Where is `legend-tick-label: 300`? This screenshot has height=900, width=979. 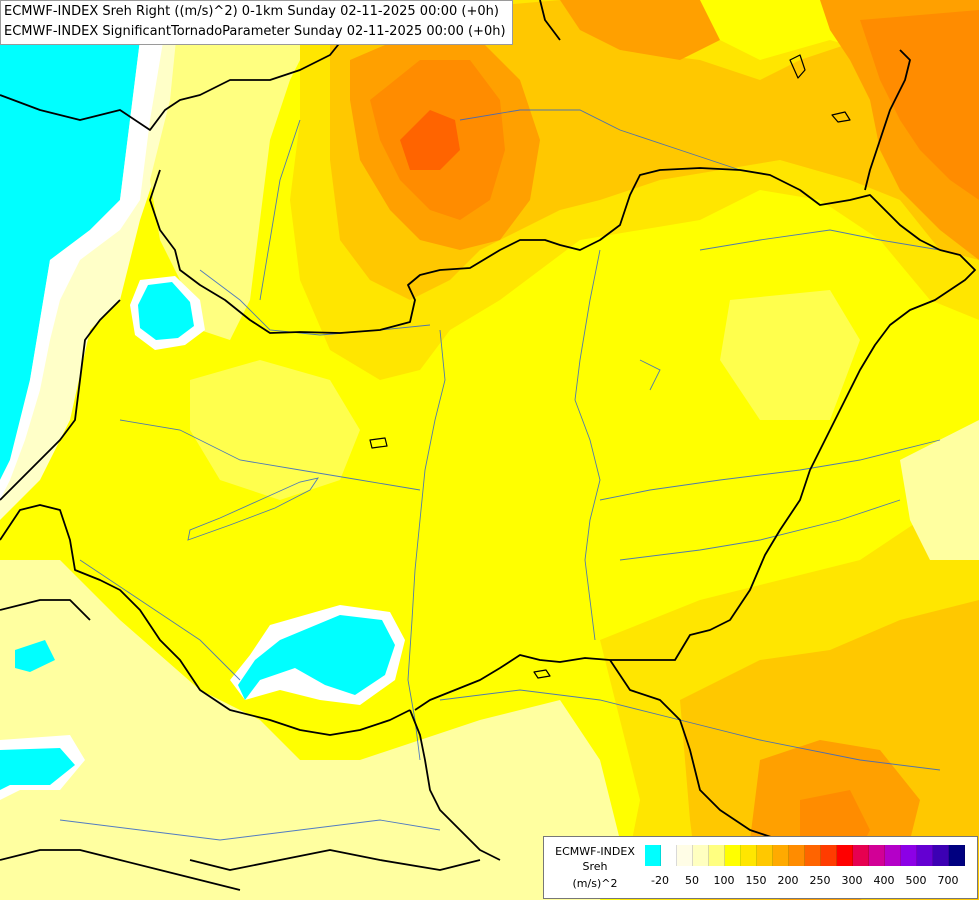
legend-tick-label: 300 is located at coordinates (852, 880).